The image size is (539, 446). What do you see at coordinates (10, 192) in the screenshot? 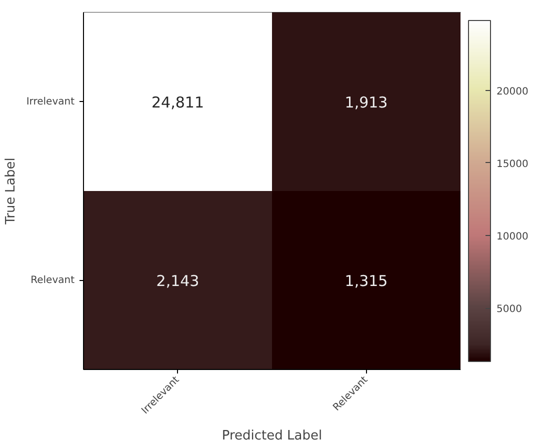
I see `y-axis-title: True Label` at bounding box center [10, 192].